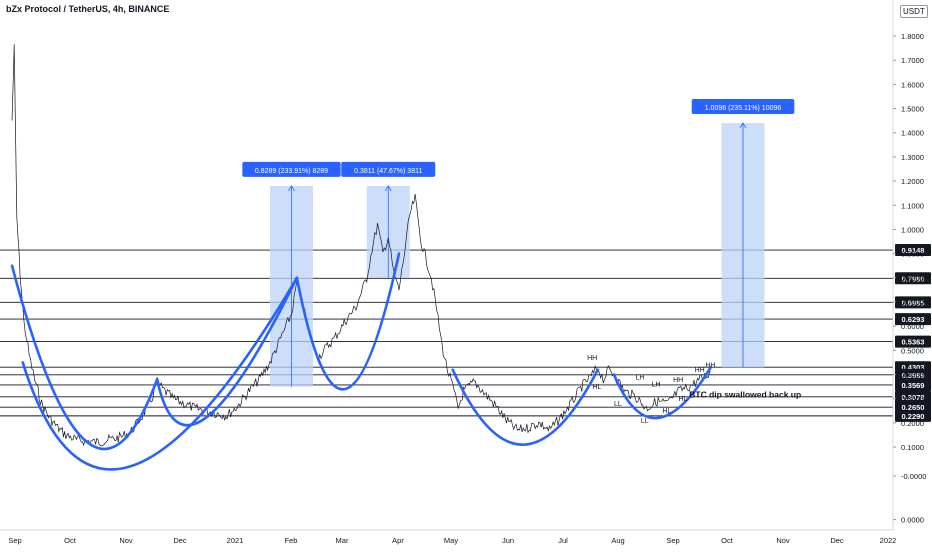  Describe the element at coordinates (912, 326) in the screenshot. I see `y-tick-label: 0.6000` at that location.